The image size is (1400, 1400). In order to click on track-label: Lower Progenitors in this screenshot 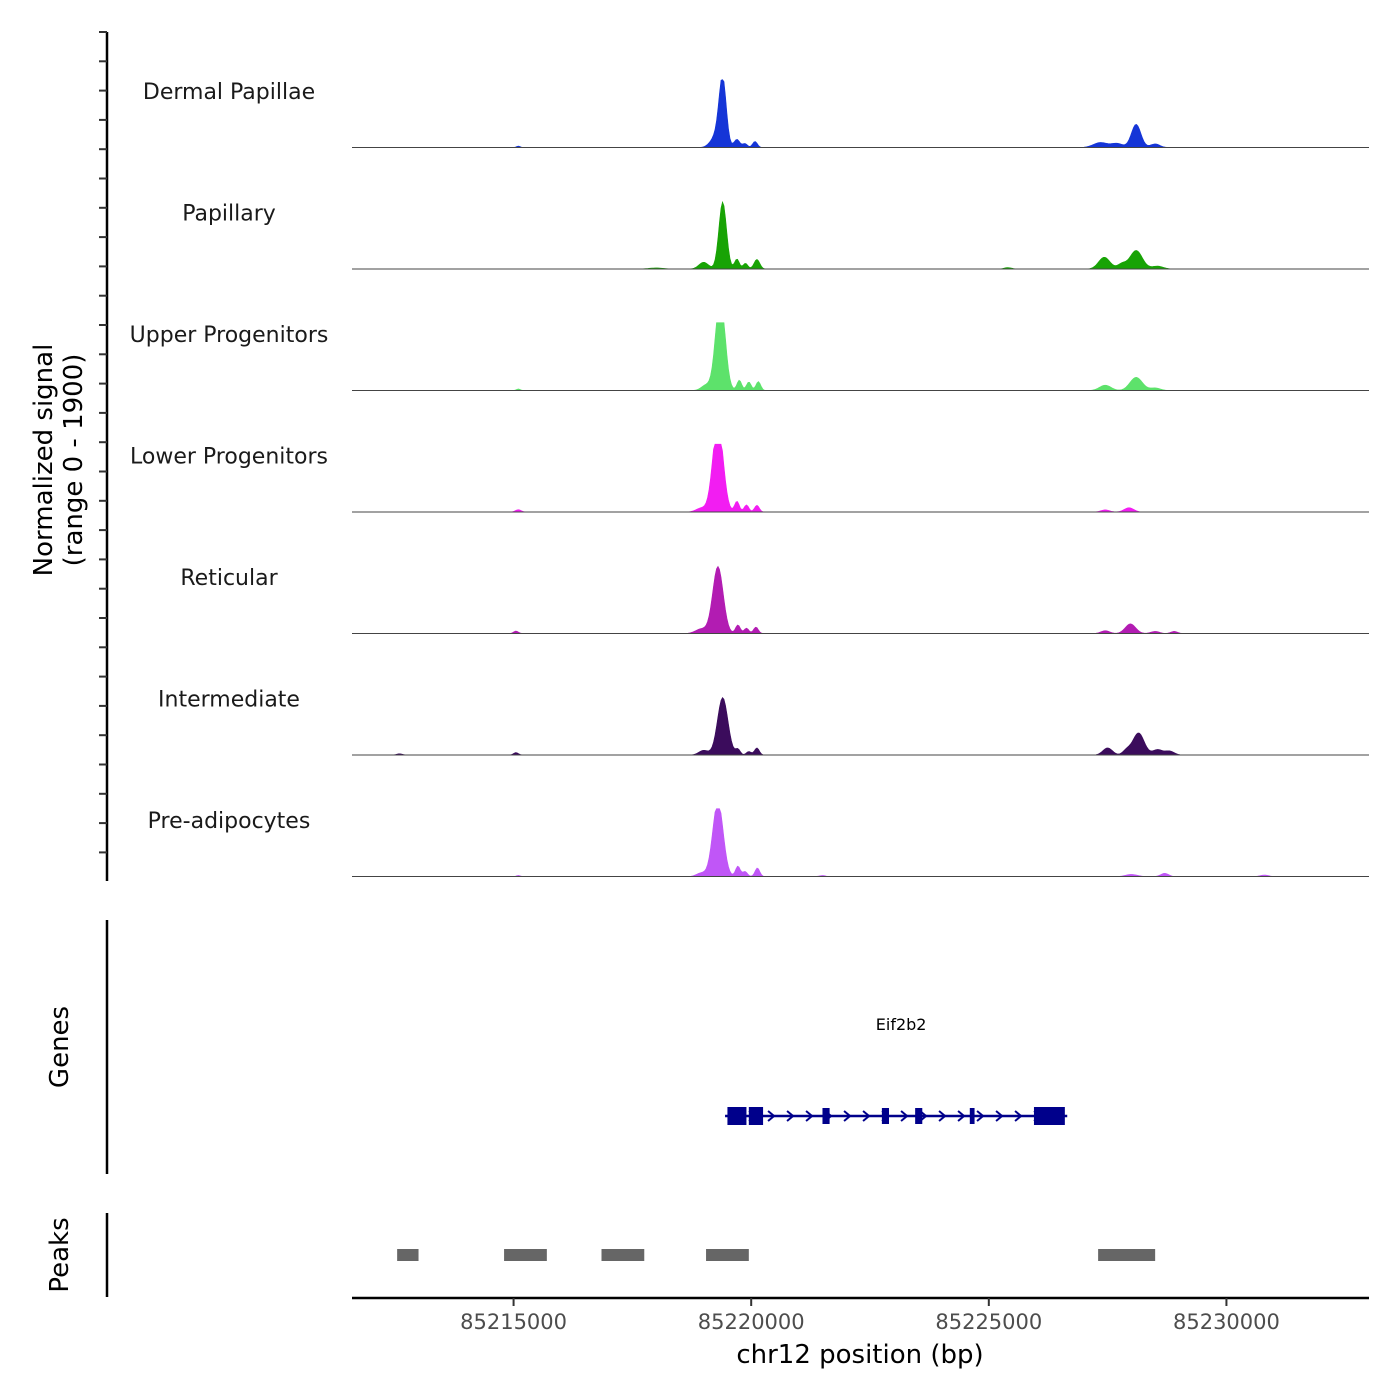, I will do `click(229, 457)`.